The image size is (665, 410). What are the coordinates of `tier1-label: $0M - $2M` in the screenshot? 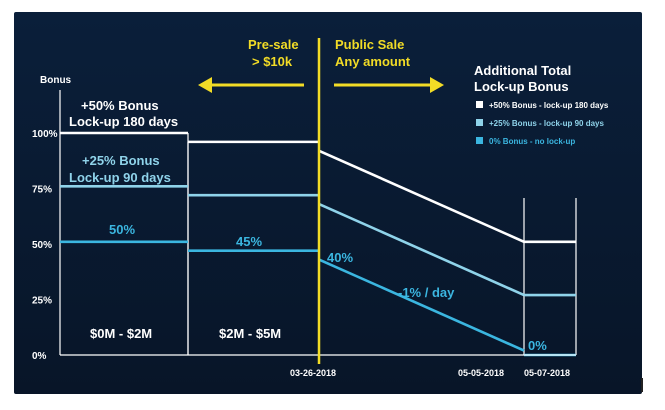 It's located at (121, 333).